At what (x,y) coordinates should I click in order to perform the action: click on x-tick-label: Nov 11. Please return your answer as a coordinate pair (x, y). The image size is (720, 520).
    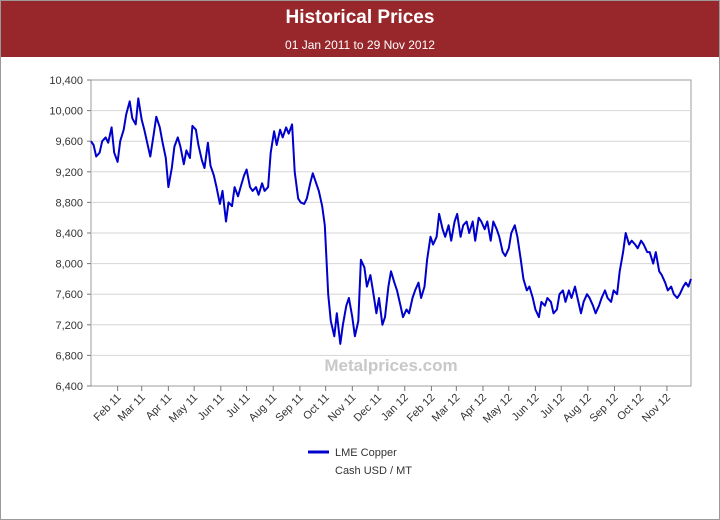
    Looking at the image, I should click on (342, 408).